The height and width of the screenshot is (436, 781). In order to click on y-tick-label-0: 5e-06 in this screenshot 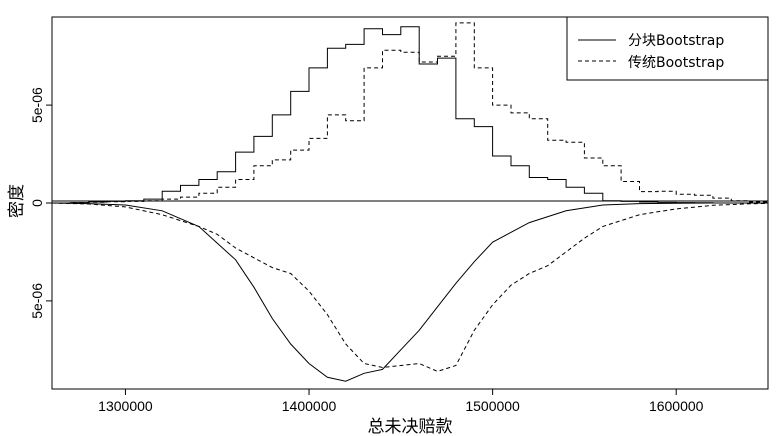, I will do `click(37, 105)`.